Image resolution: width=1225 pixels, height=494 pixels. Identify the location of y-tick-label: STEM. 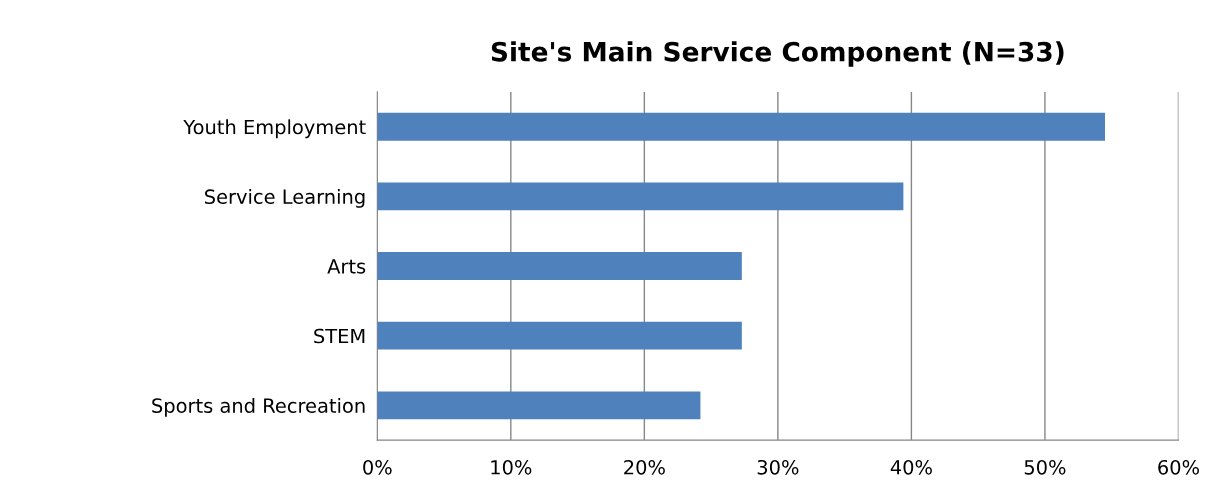
(339, 336).